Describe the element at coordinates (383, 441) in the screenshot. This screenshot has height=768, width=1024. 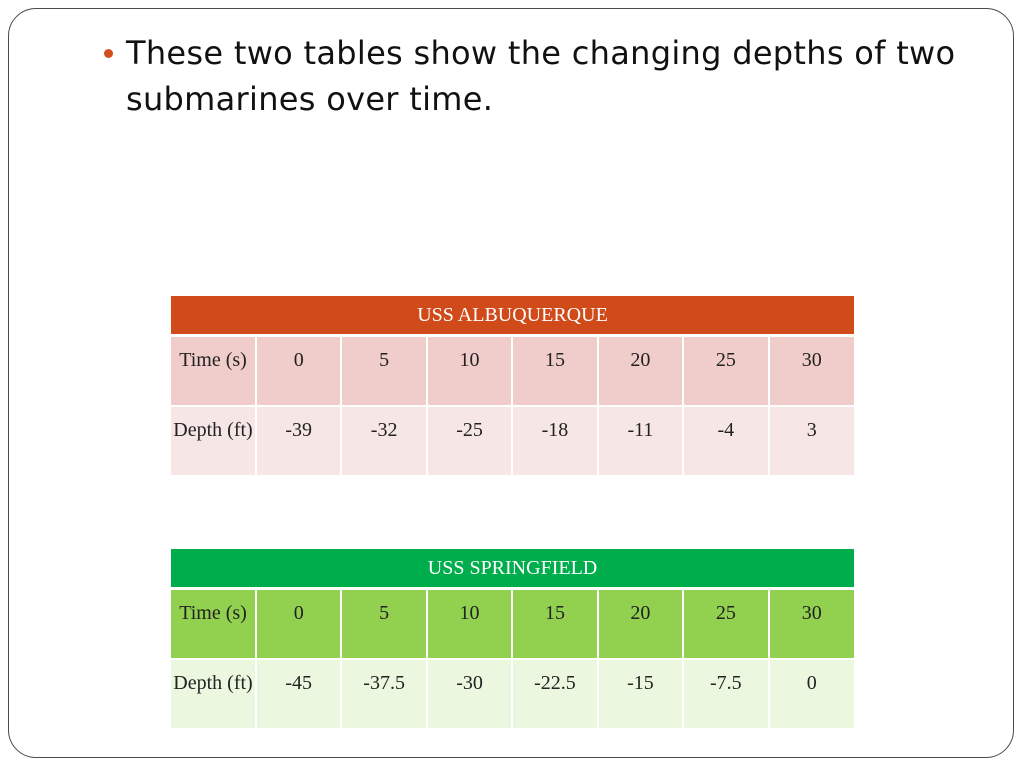
I see `depth-cell: -32` at that location.